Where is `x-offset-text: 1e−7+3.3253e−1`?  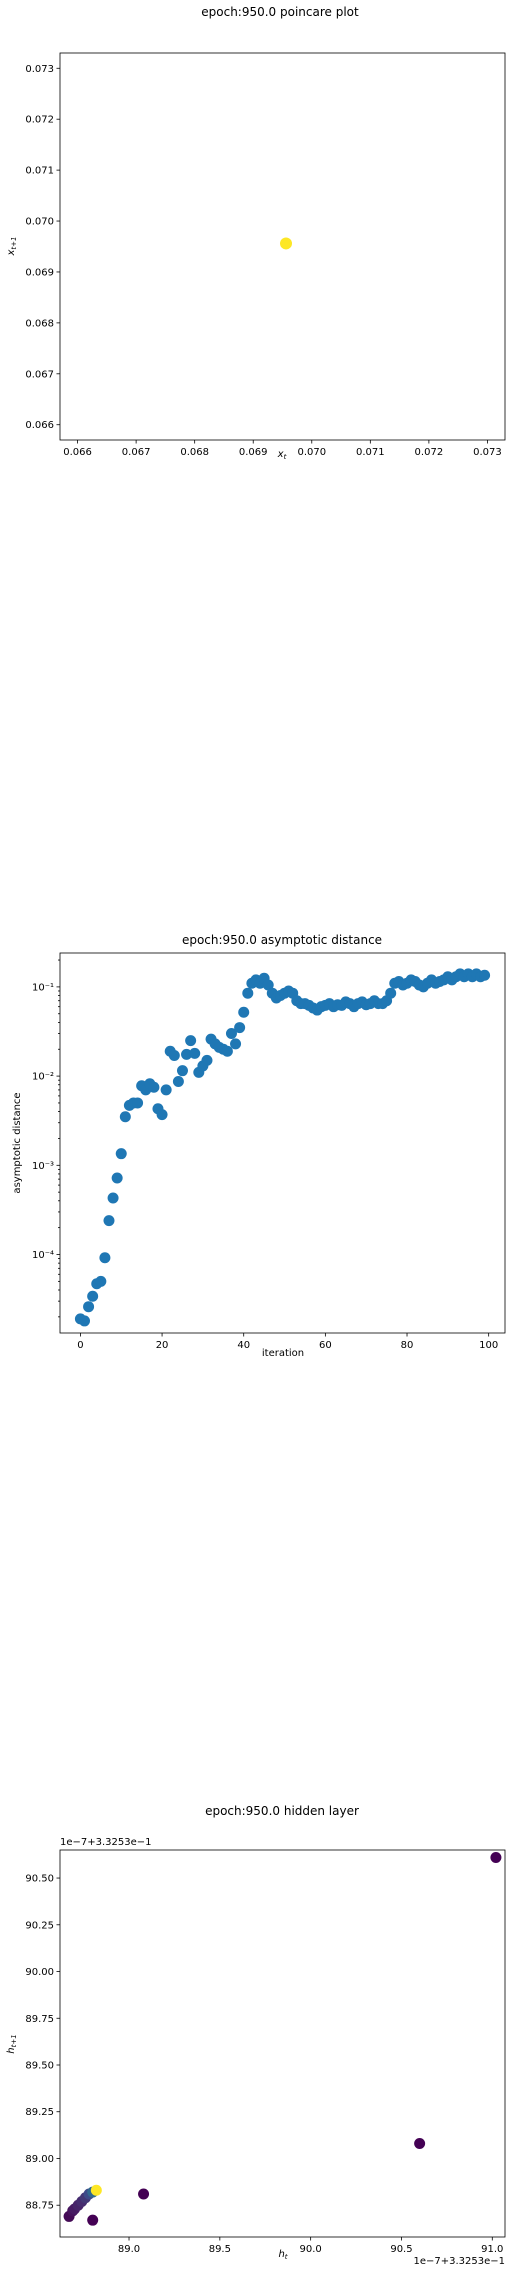 x-offset-text: 1e−7+3.3253e−1 is located at coordinates (459, 2261).